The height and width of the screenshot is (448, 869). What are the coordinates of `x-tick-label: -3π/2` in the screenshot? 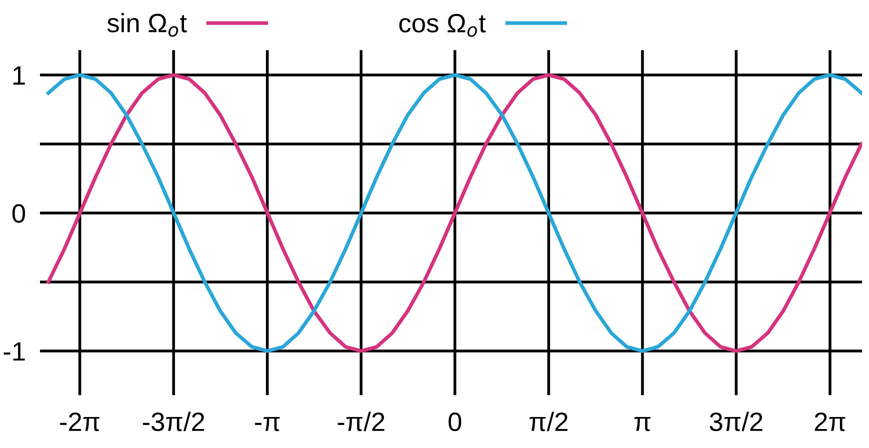 It's located at (173, 422).